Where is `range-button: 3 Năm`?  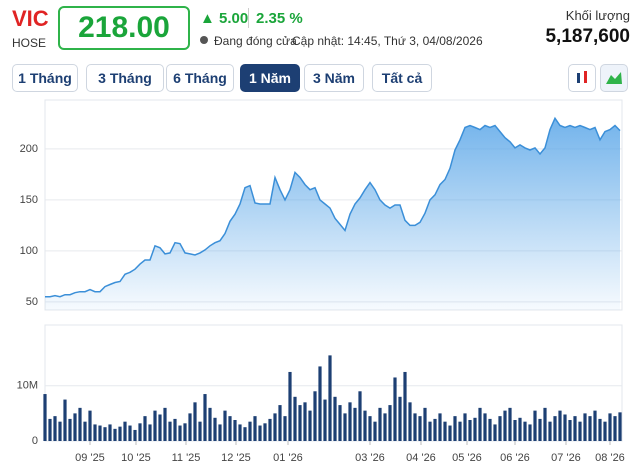
range-button: 3 Năm is located at coordinates (334, 78).